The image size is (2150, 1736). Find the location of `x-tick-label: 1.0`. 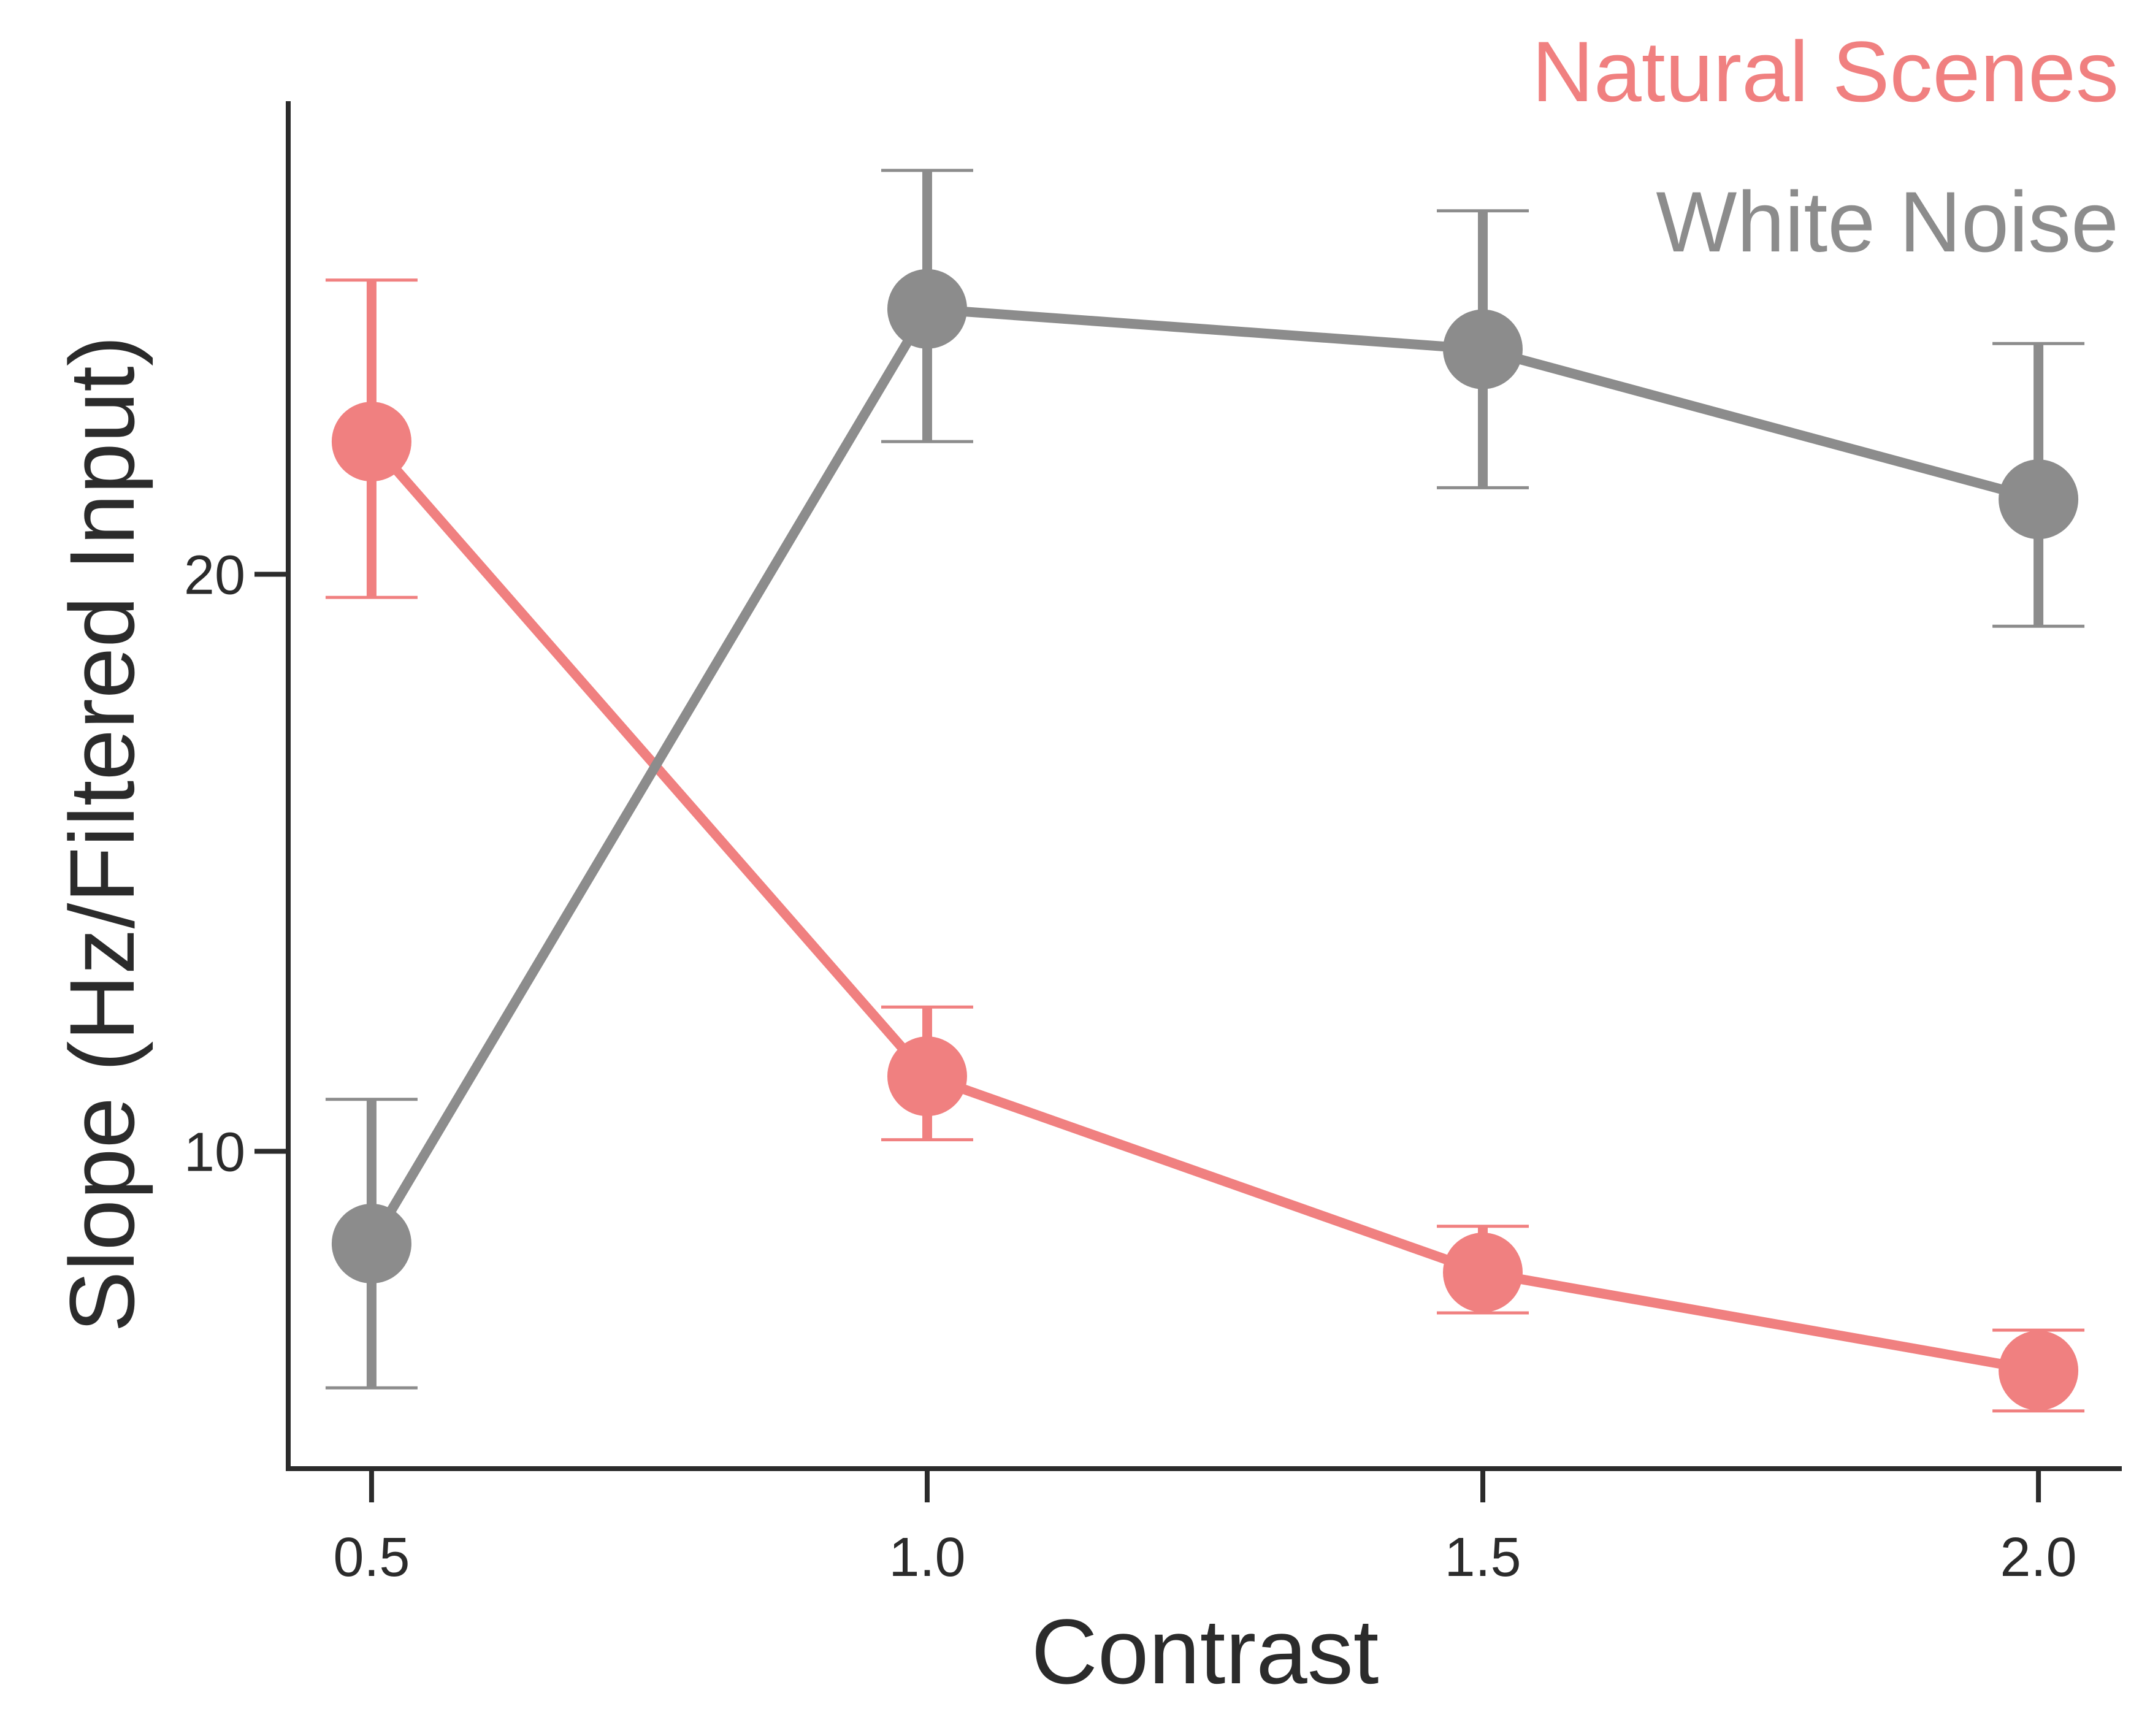

x-tick-label: 1.0 is located at coordinates (927, 1557).